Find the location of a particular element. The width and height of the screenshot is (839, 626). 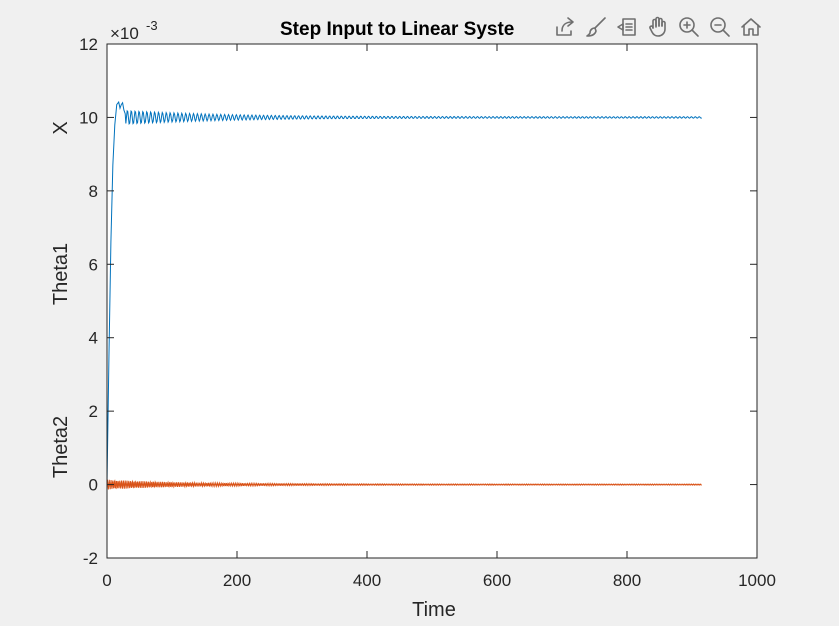

home-button is located at coordinates (750, 27).